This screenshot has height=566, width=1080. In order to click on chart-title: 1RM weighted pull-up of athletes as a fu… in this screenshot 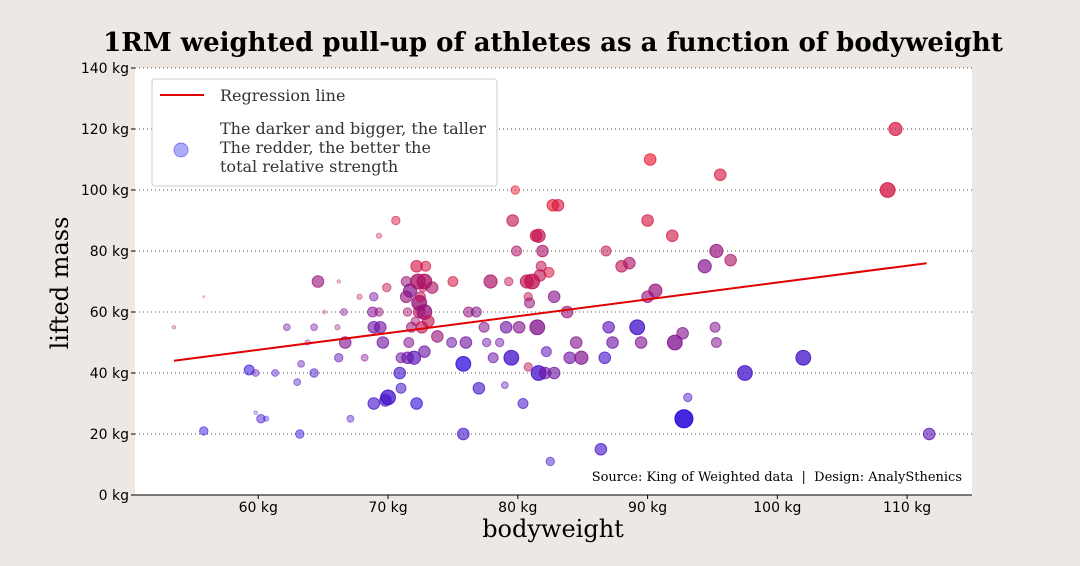, I will do `click(553, 43)`.